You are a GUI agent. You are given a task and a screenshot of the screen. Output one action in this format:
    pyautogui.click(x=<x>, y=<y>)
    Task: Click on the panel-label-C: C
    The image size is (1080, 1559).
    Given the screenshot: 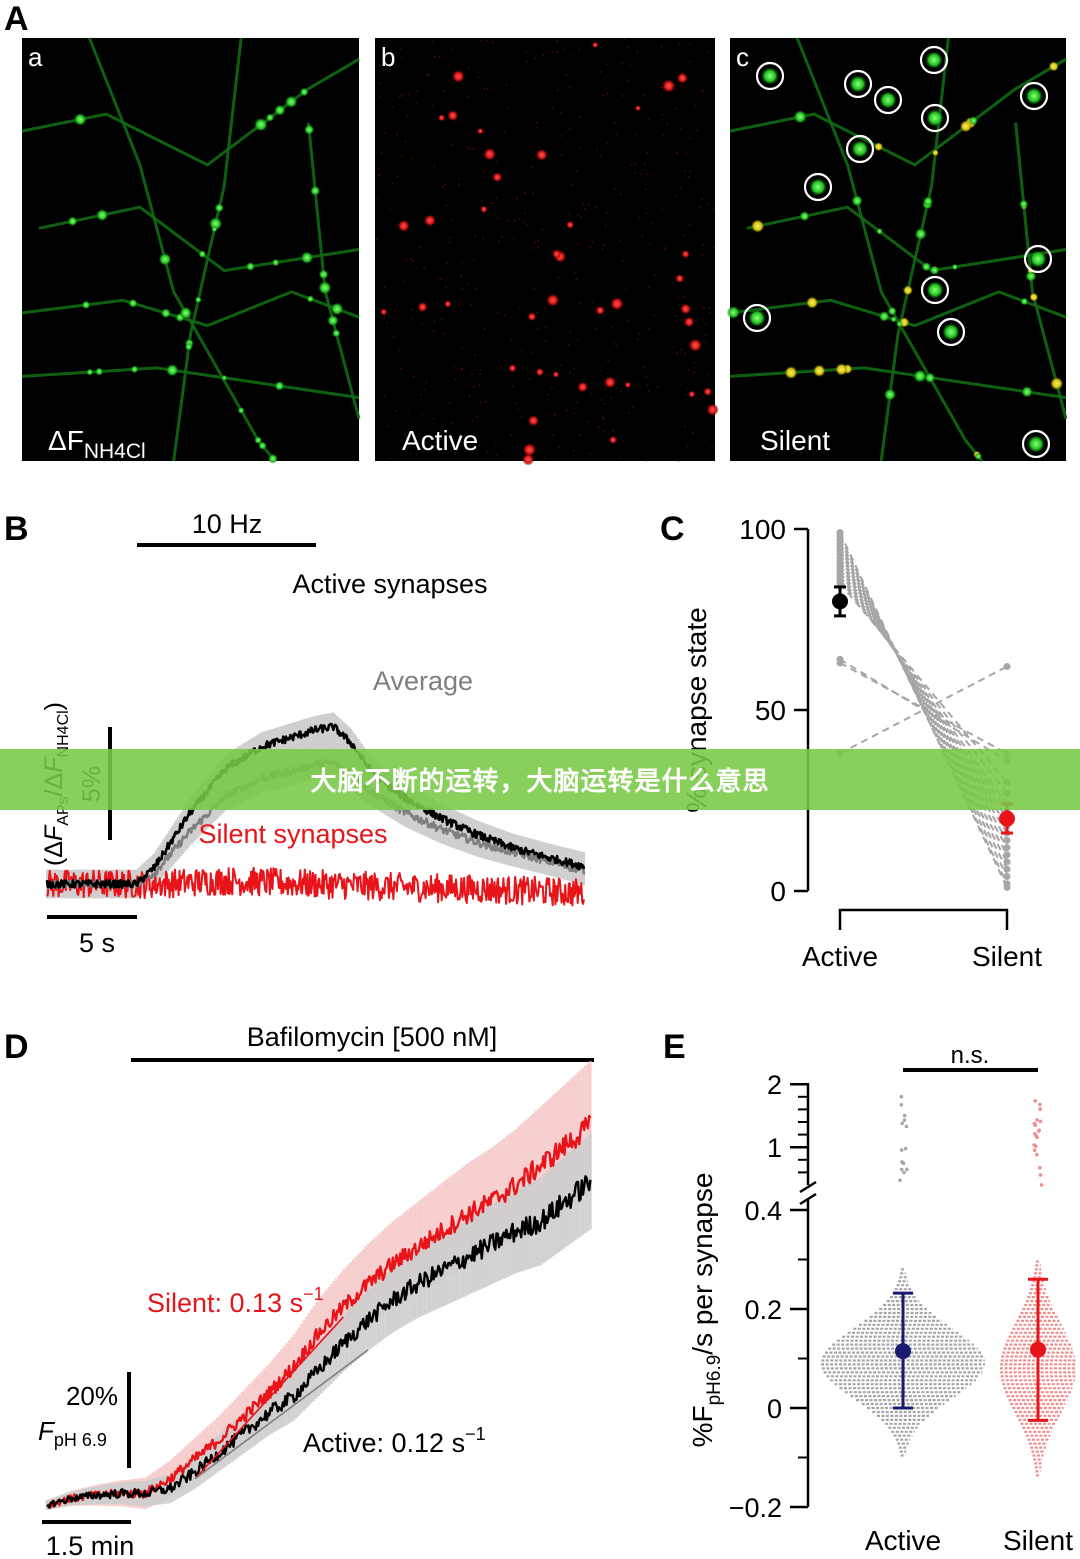 What is the action you would take?
    pyautogui.click(x=672, y=529)
    